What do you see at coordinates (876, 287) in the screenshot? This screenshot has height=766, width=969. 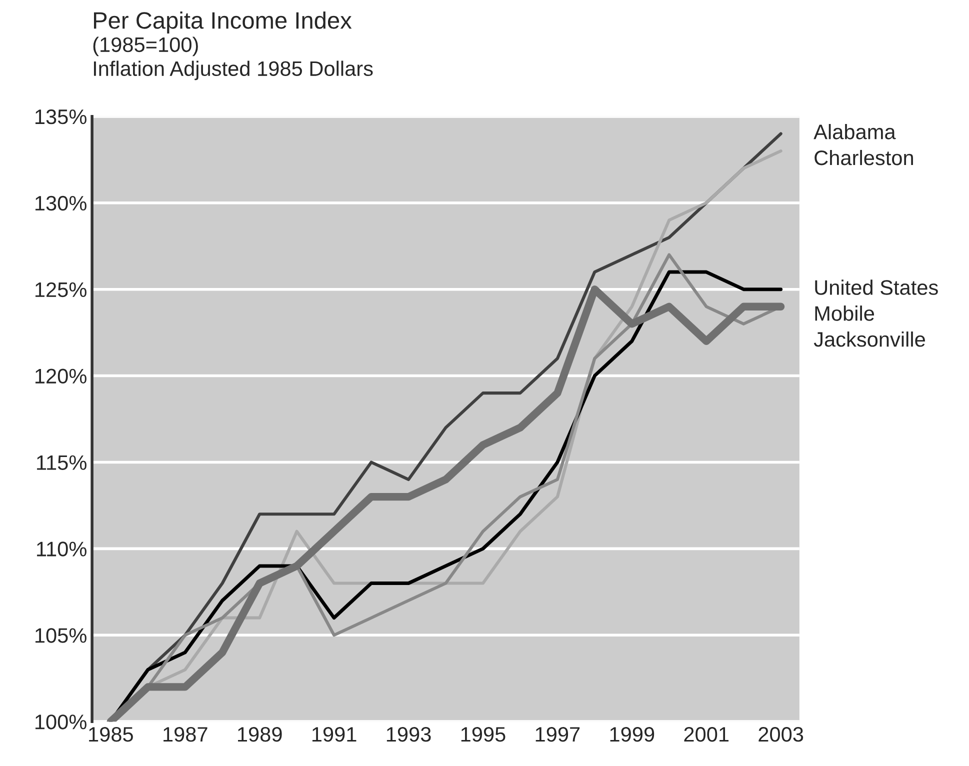 I see `series-label: United States` at bounding box center [876, 287].